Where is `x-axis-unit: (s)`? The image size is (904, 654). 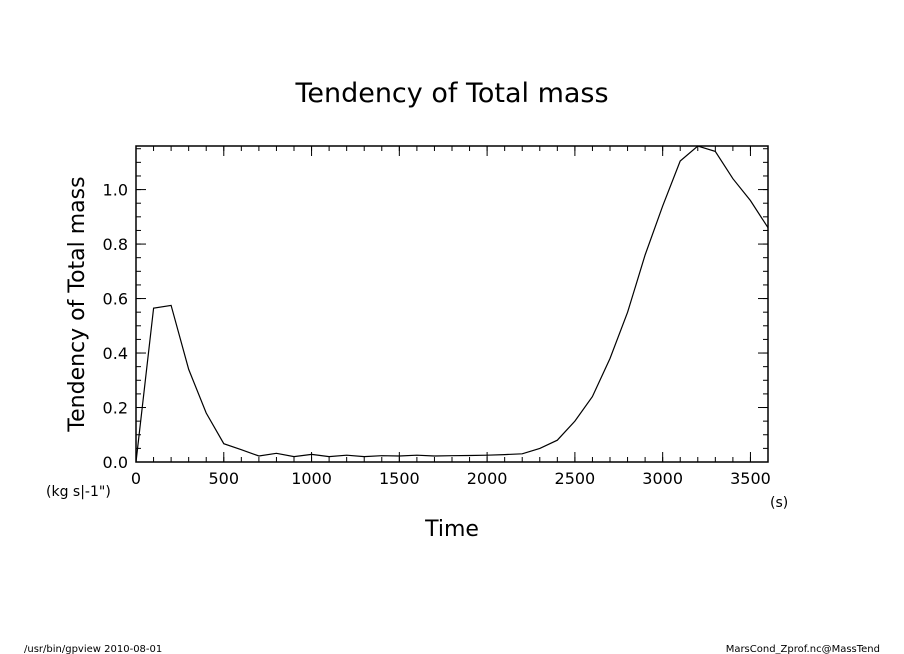
x-axis-unit: (s) is located at coordinates (779, 503).